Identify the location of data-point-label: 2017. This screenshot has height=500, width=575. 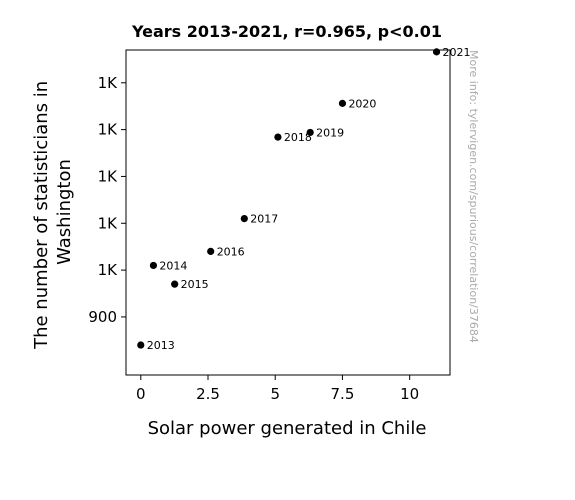
(264, 219).